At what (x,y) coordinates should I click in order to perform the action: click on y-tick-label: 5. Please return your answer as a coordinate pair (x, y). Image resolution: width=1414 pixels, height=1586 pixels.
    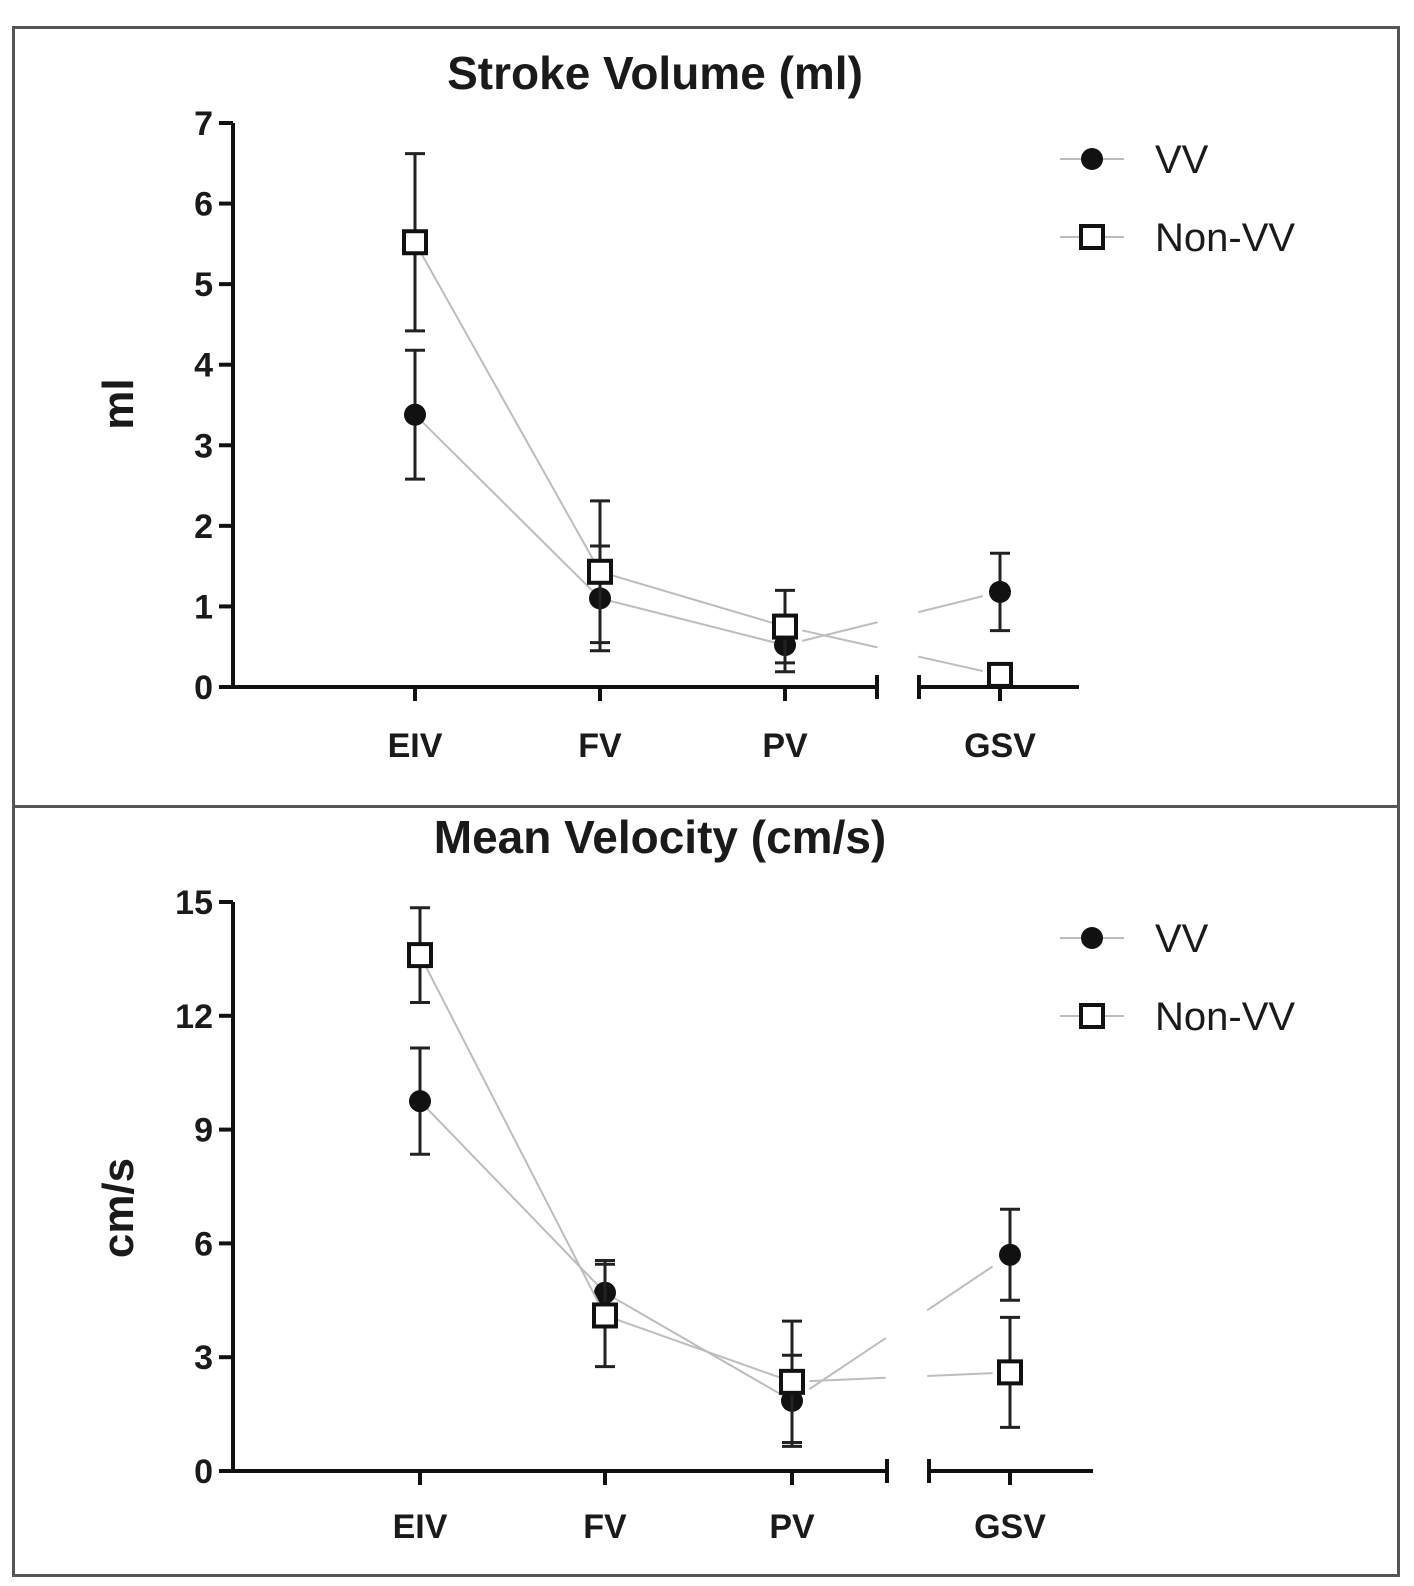
    Looking at the image, I should click on (203, 285).